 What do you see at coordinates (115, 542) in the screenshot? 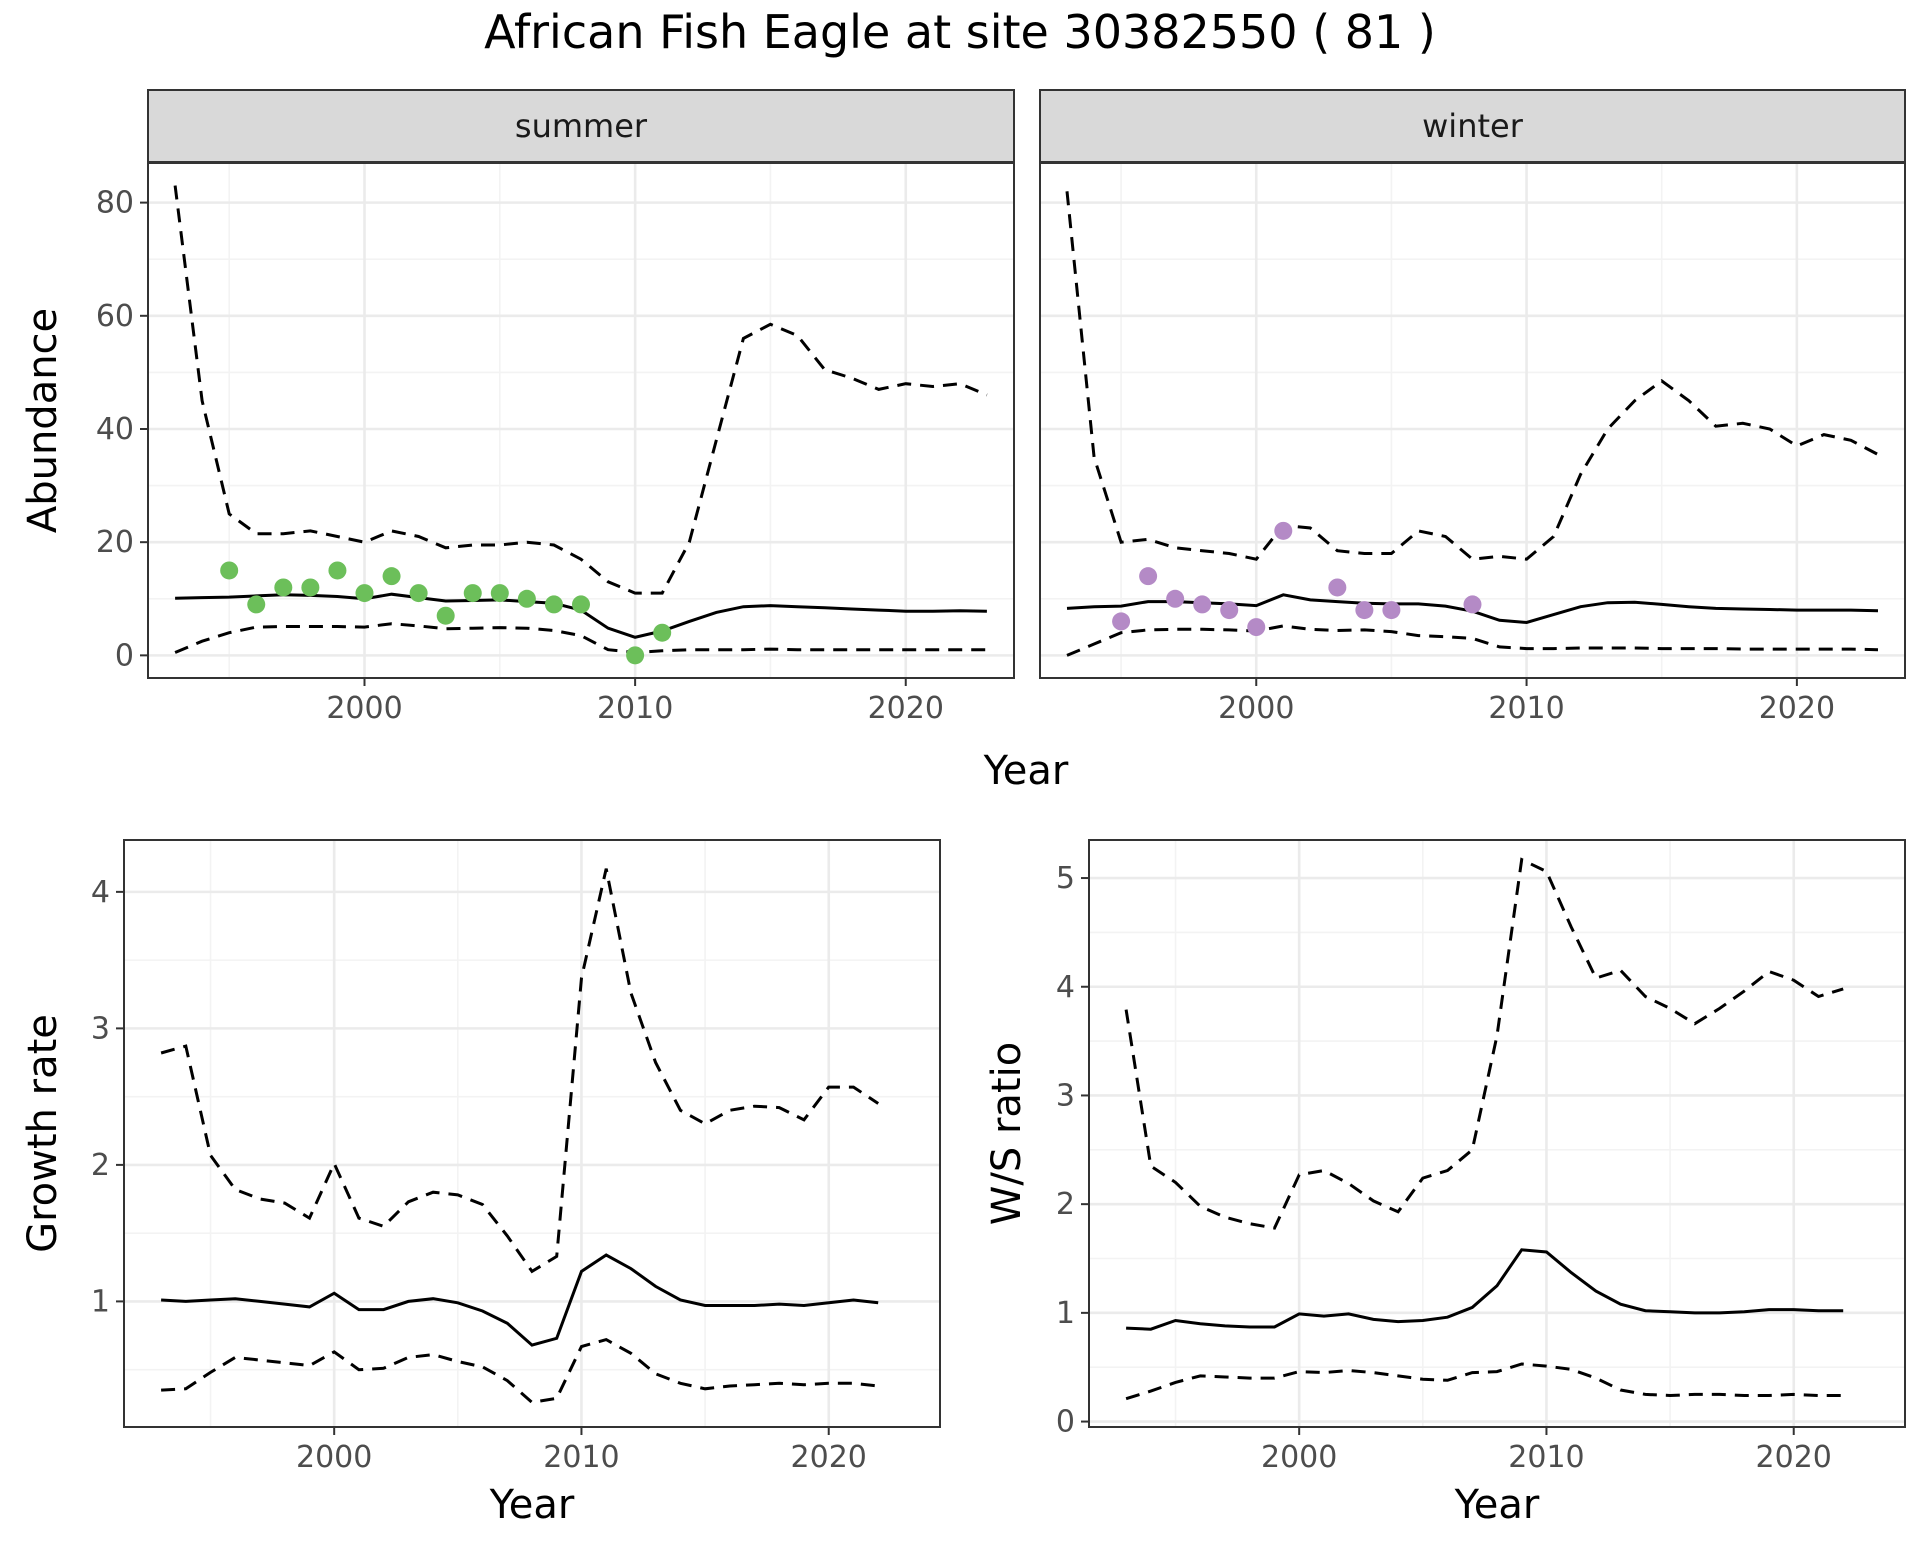
I see `y-tick-label: 20` at bounding box center [115, 542].